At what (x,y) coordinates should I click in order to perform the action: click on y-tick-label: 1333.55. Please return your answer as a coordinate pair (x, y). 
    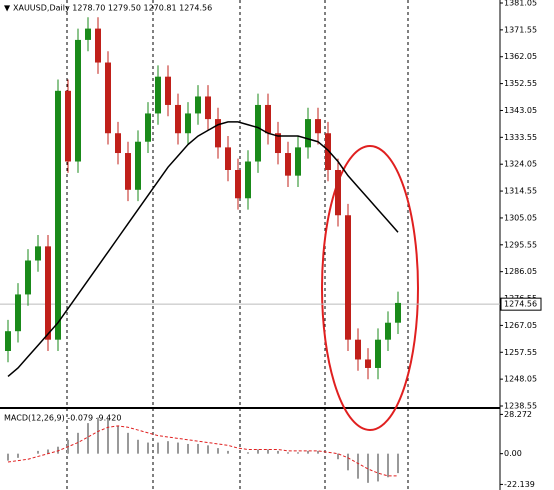
    Looking at the image, I should click on (520, 137).